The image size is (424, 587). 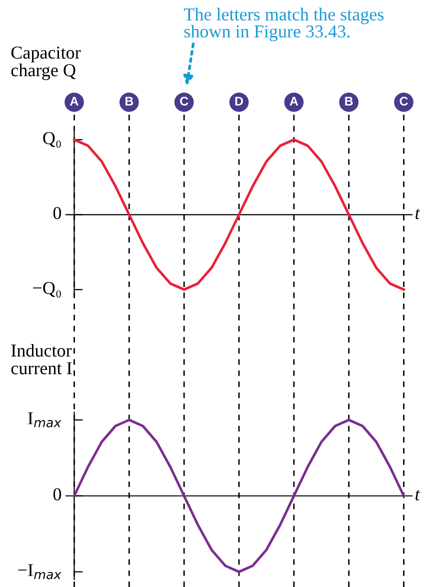 What do you see at coordinates (45, 420) in the screenshot?
I see `text: I$_{max}$` at bounding box center [45, 420].